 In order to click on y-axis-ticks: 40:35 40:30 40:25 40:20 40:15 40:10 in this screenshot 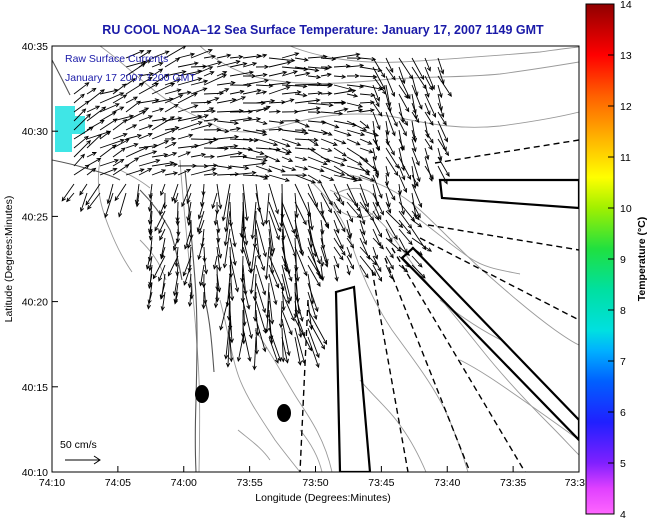, I will do `click(40, 260)`.